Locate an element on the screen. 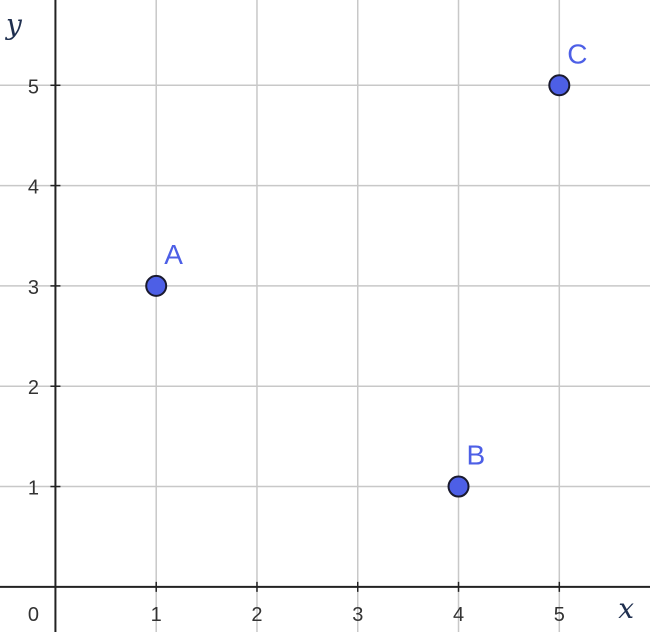  point-c is located at coordinates (559, 85).